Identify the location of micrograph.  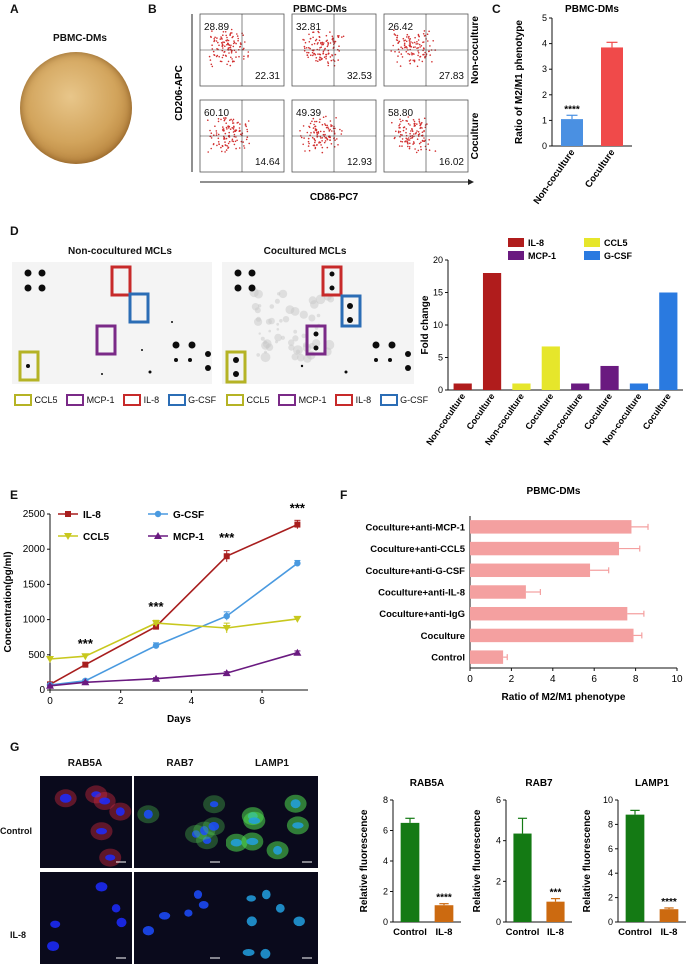
(86, 822).